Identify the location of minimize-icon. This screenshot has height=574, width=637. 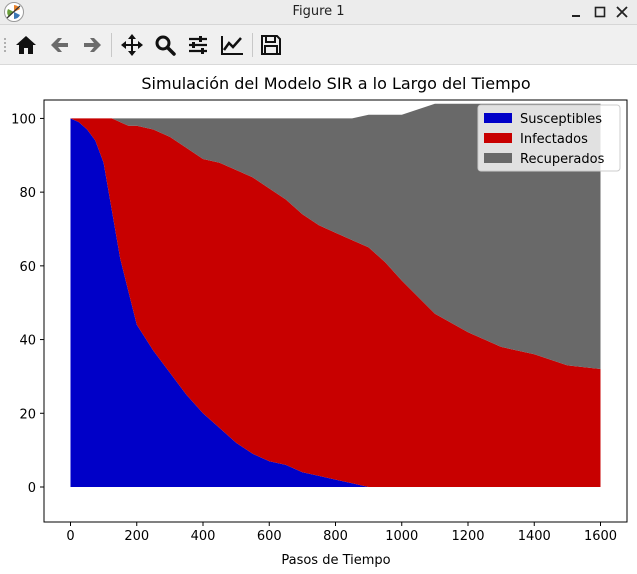
(576, 12).